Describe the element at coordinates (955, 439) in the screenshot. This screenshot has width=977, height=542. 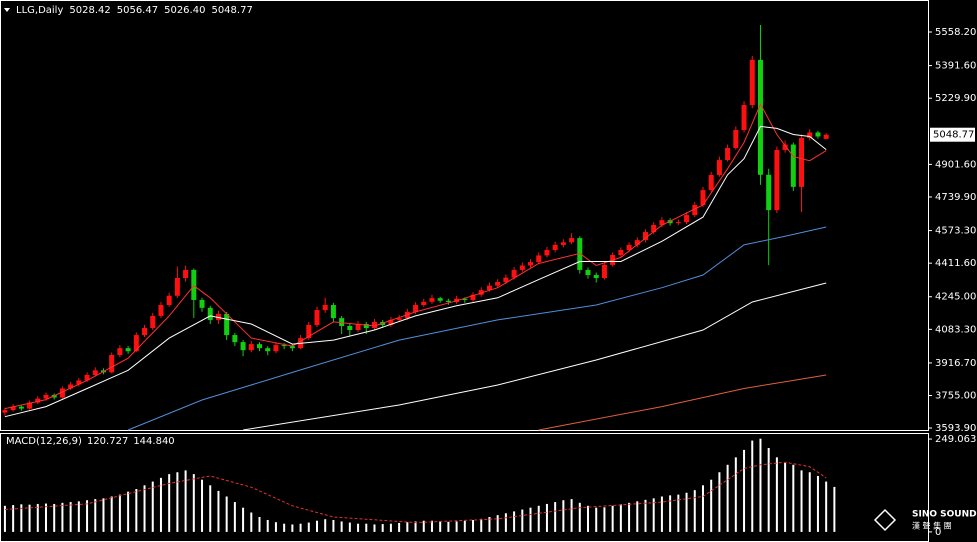
I see `y-tick-label: 249.063` at that location.